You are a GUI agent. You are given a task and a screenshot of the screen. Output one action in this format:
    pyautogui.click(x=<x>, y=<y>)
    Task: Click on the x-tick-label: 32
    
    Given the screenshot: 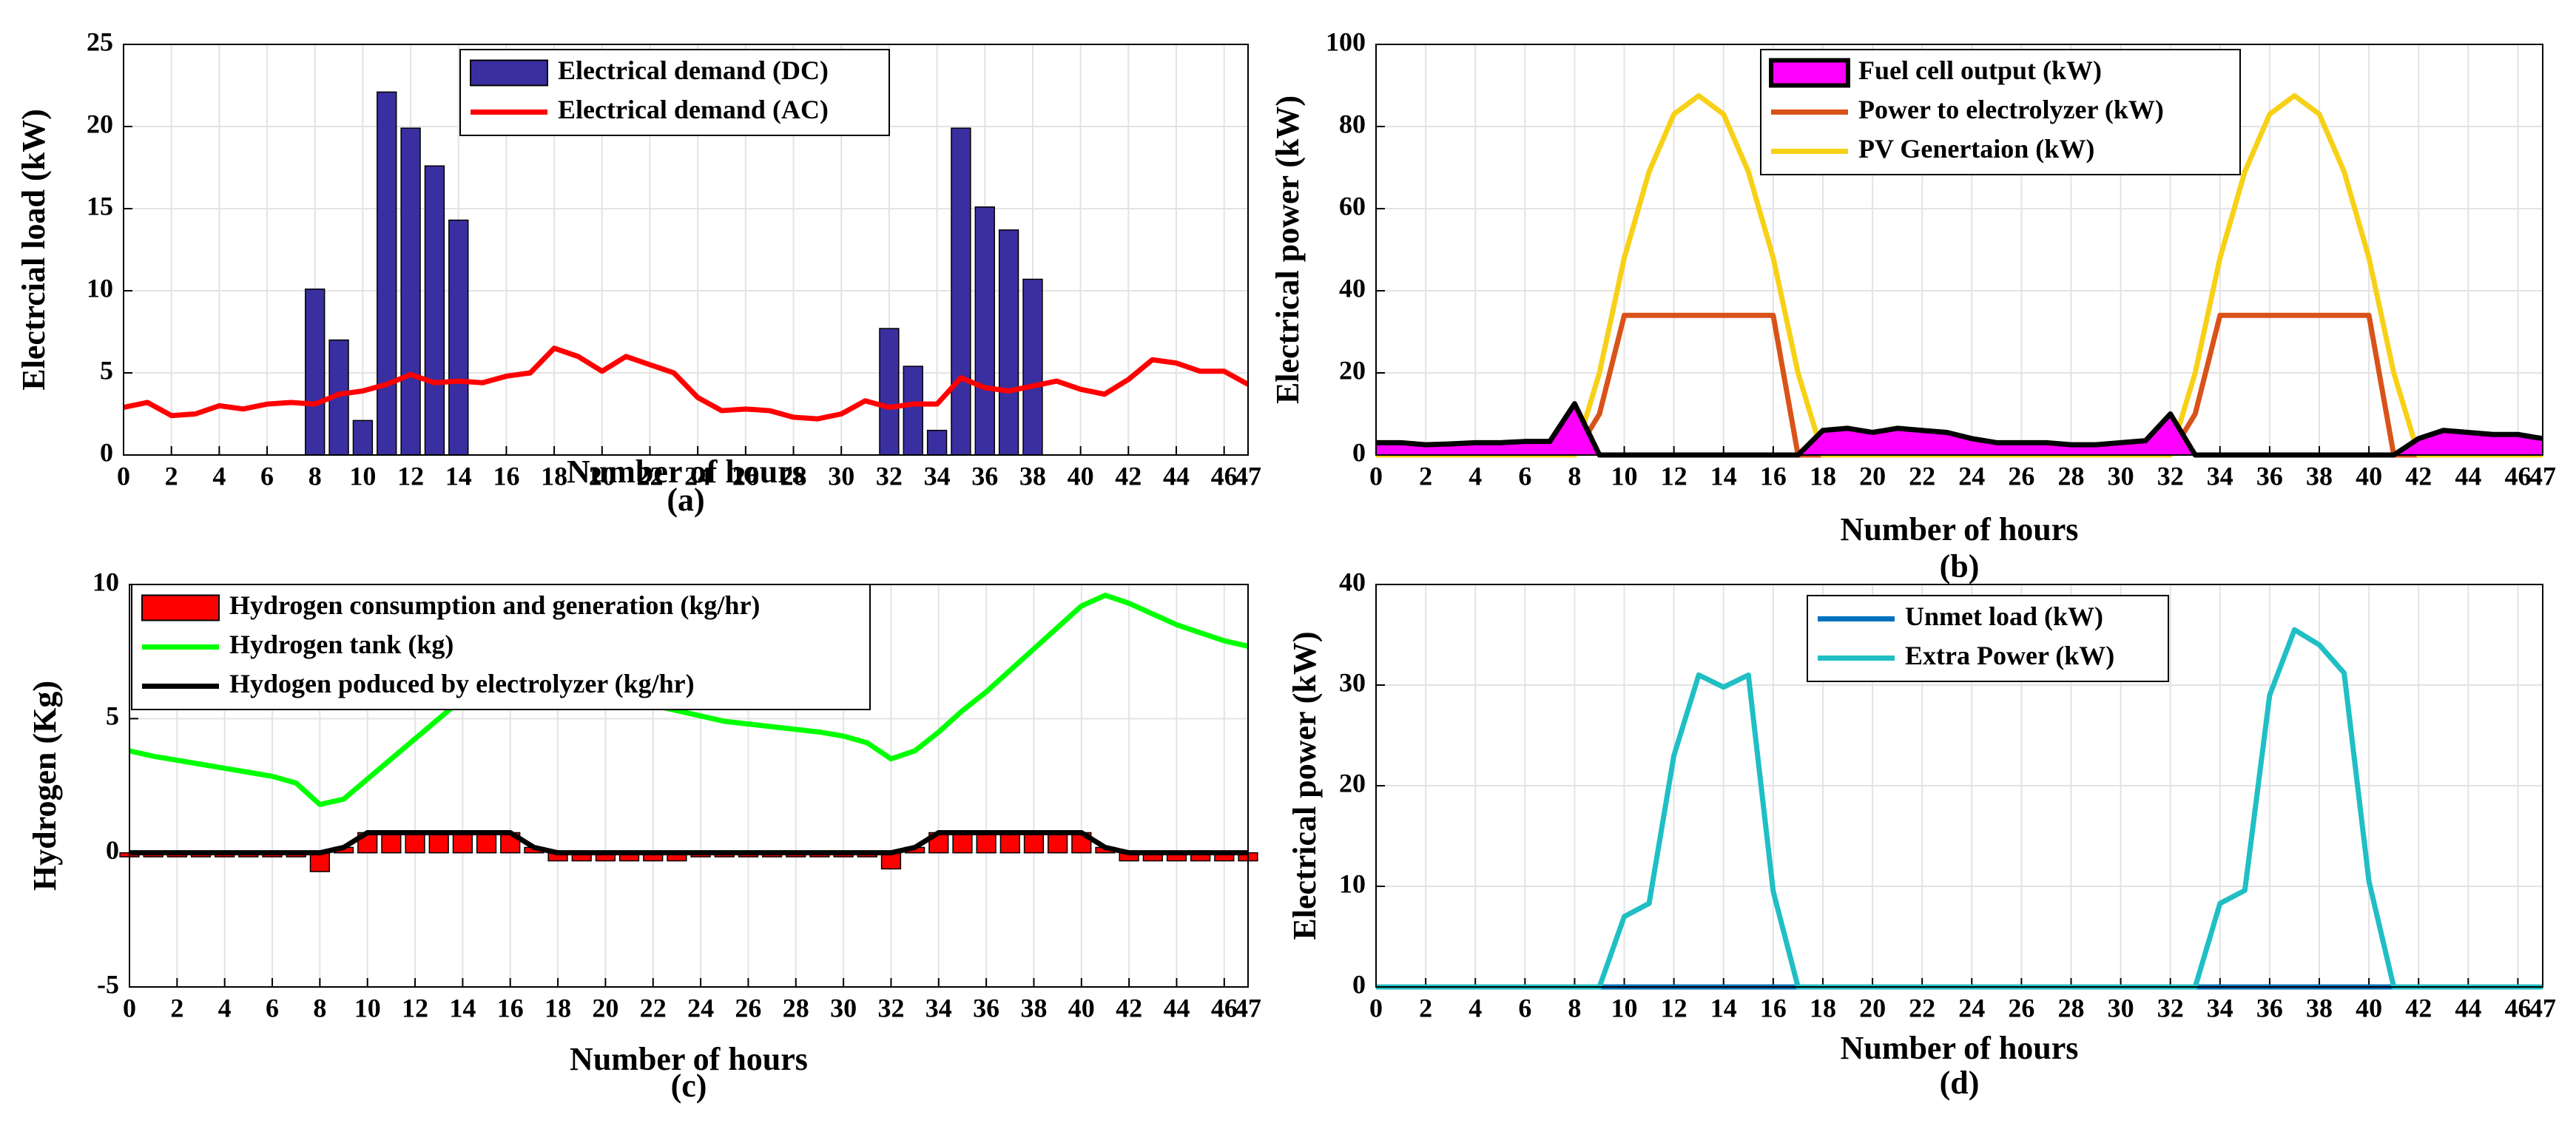 What is the action you would take?
    pyautogui.click(x=2170, y=1008)
    